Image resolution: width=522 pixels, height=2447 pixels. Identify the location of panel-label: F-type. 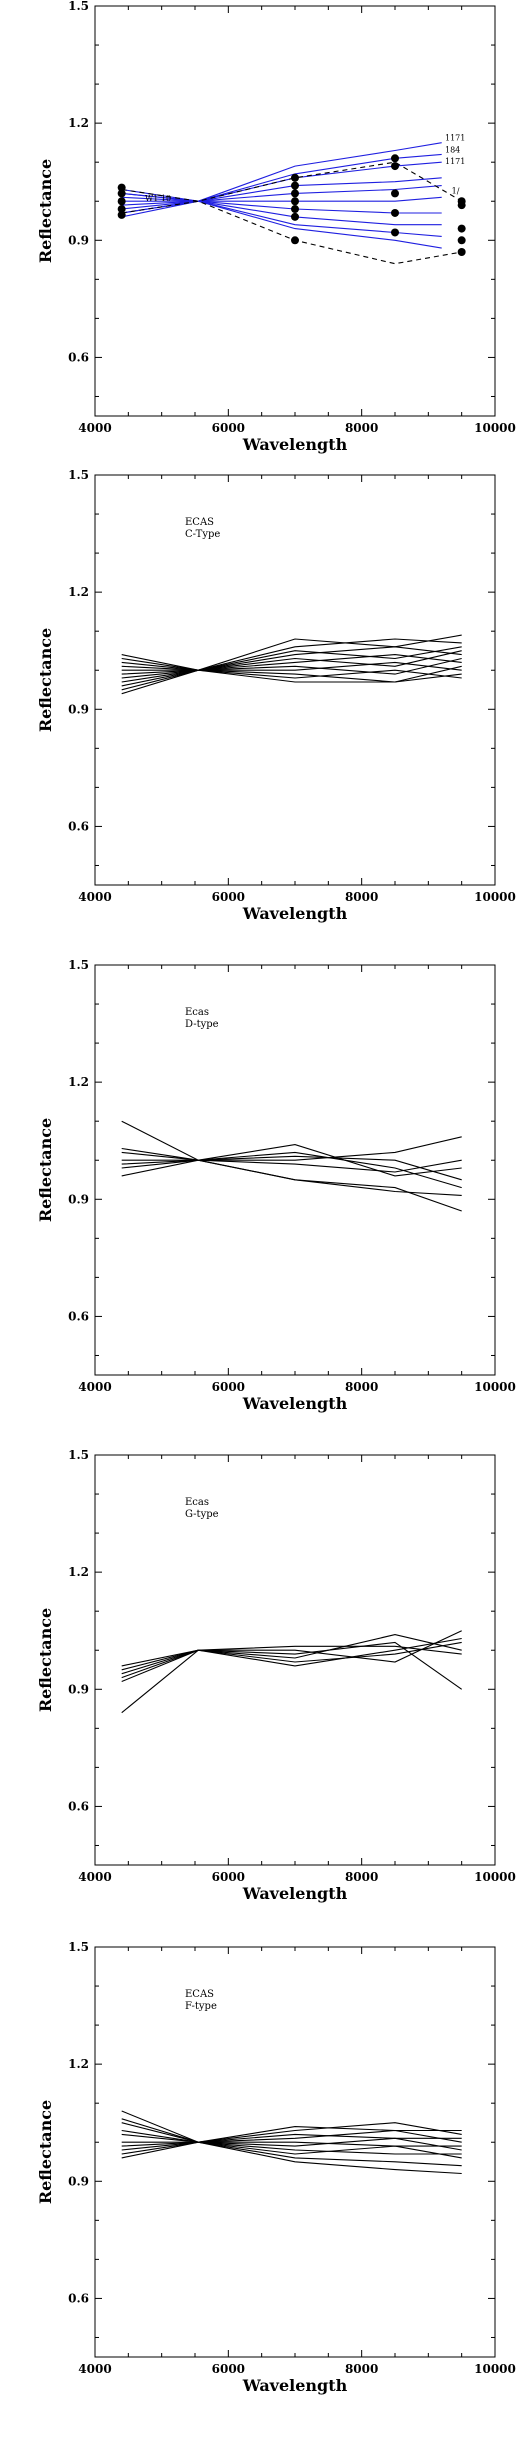
(201, 2006).